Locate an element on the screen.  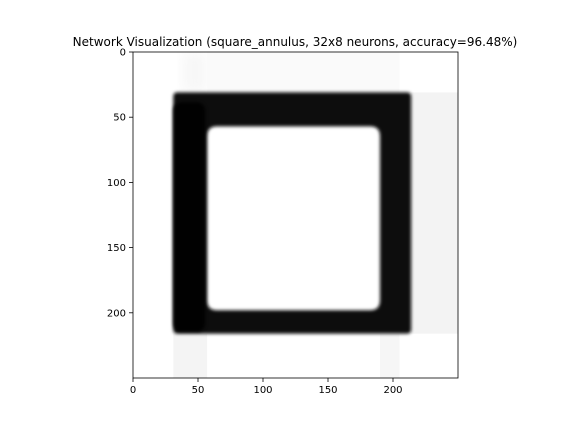
x-tick-label: 0 is located at coordinates (133, 390).